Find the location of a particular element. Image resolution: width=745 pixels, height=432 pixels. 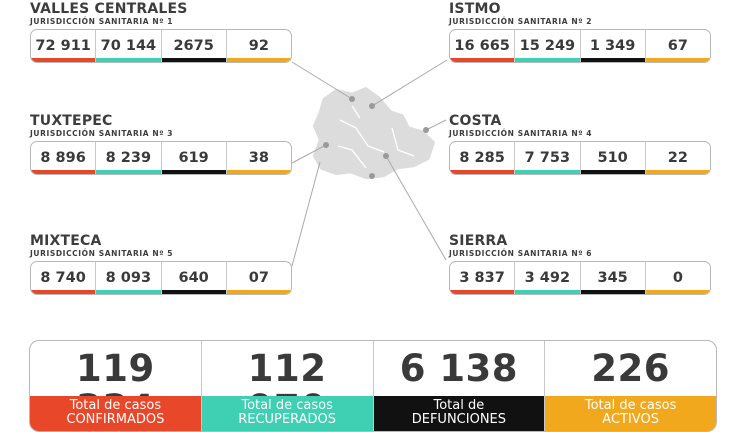

region-stats: 8 896 8 239 619 38 is located at coordinates (161, 158).